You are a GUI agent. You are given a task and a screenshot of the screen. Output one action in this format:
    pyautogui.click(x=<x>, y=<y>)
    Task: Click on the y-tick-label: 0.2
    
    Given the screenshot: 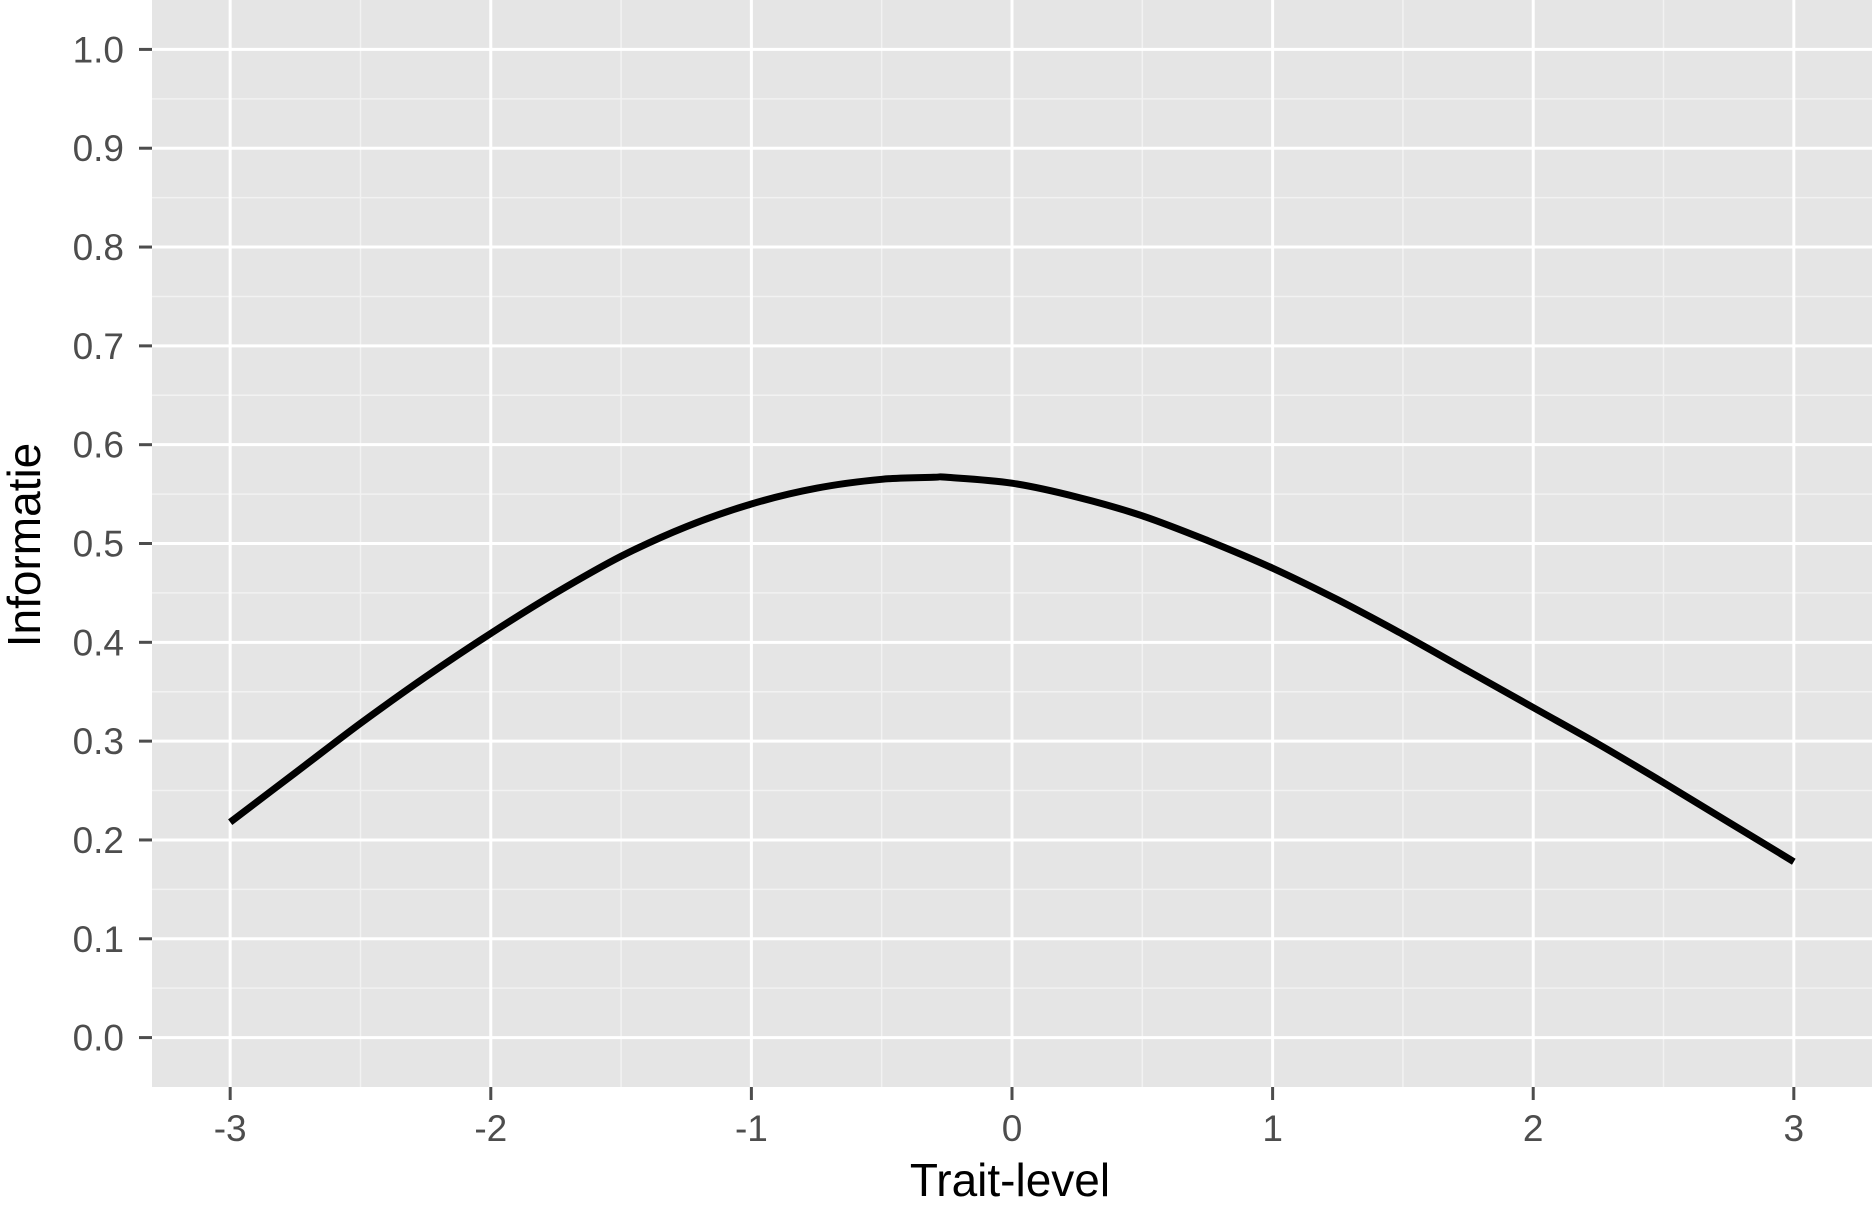 What is the action you would take?
    pyautogui.click(x=98, y=840)
    